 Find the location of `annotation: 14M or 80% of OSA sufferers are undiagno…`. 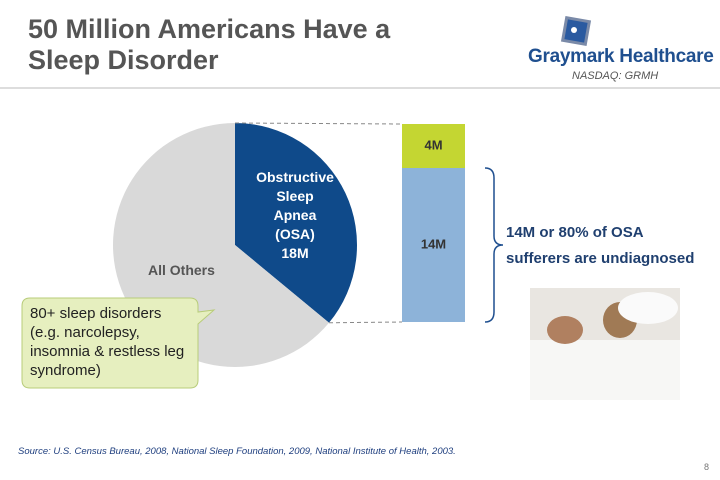

annotation: 14M or 80% of OSA sufferers are undiagno… is located at coordinates (600, 245).